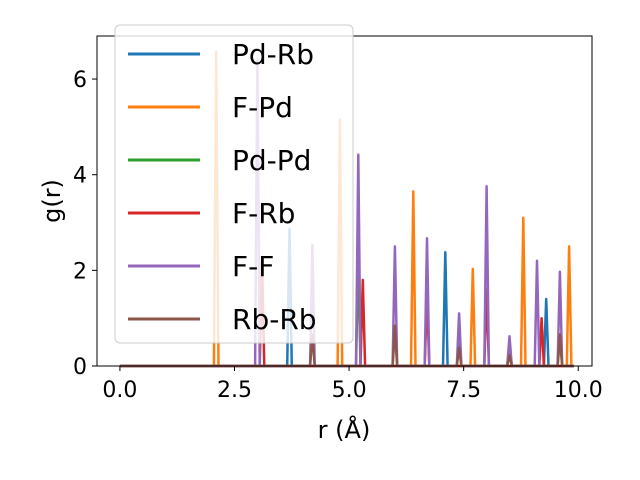 The width and height of the screenshot is (640, 480). What do you see at coordinates (80, 80) in the screenshot?
I see `y-tick-label: 6` at bounding box center [80, 80].